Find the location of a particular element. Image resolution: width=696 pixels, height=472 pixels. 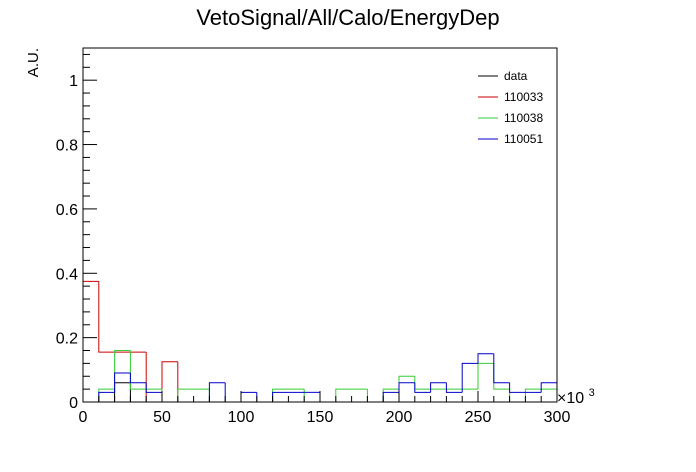

legend-label: 110051 is located at coordinates (523, 139).